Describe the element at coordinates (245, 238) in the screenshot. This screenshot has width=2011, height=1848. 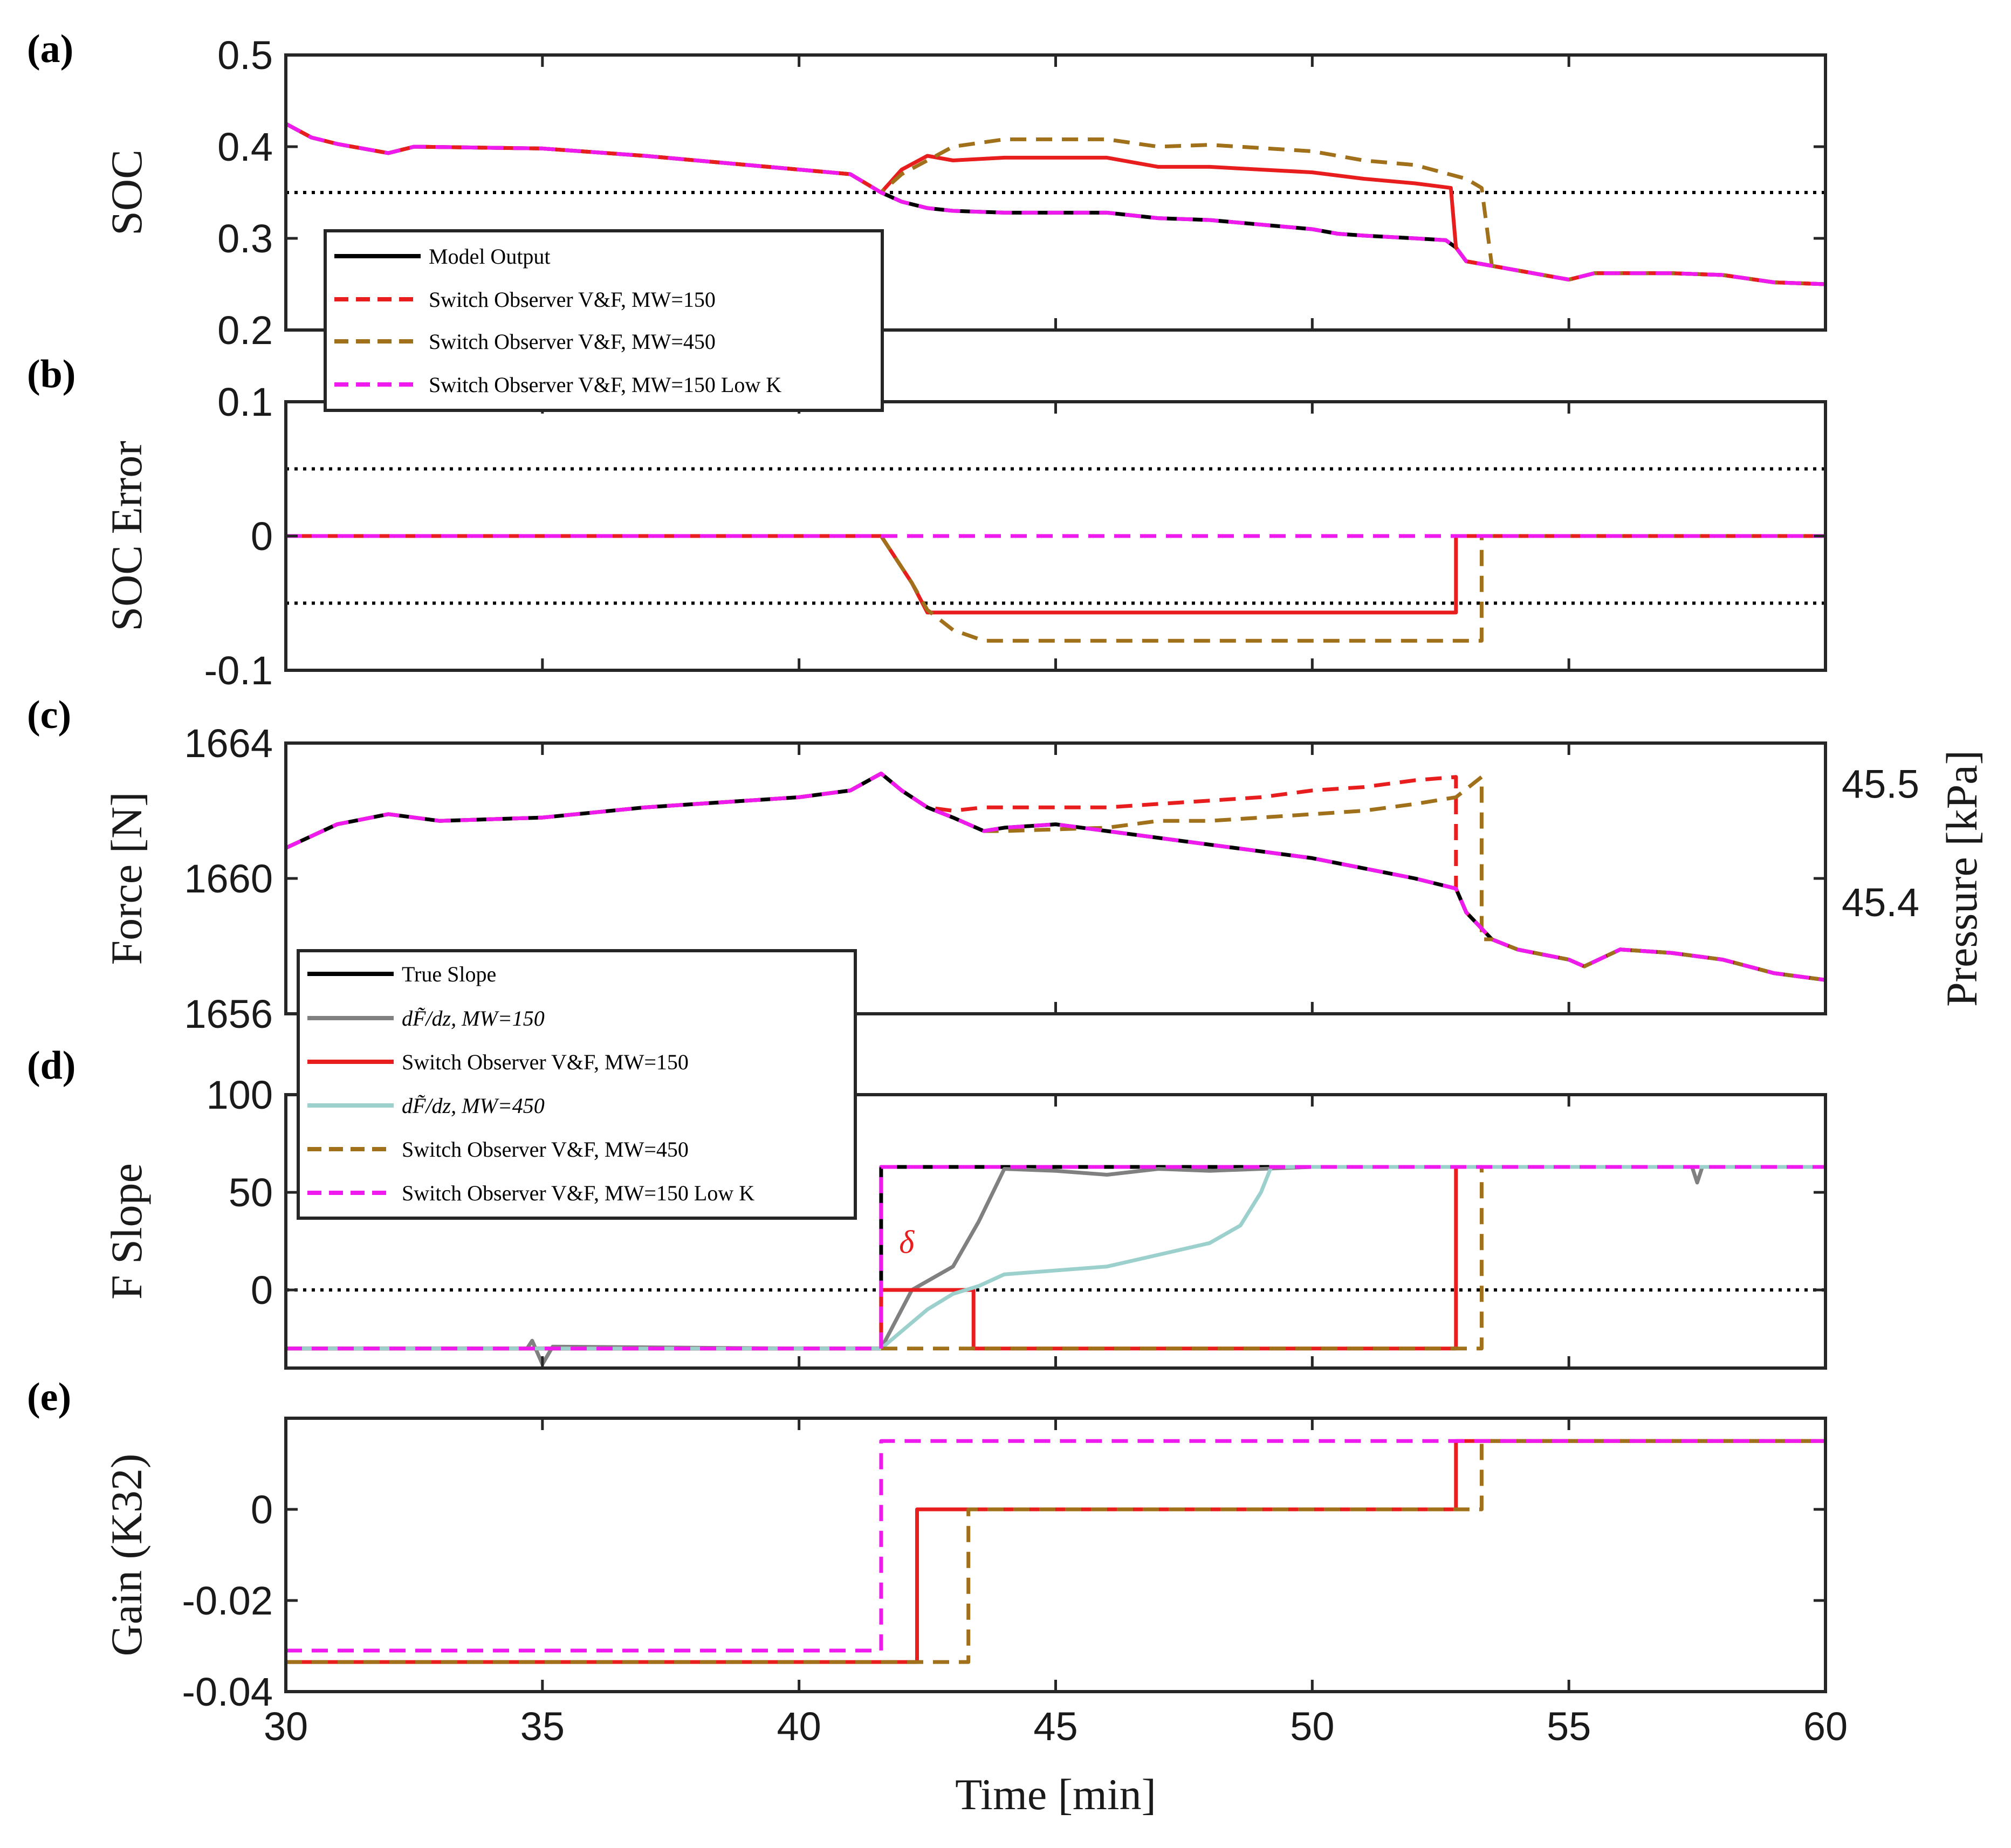
I see `ytick-label: 0.3` at that location.